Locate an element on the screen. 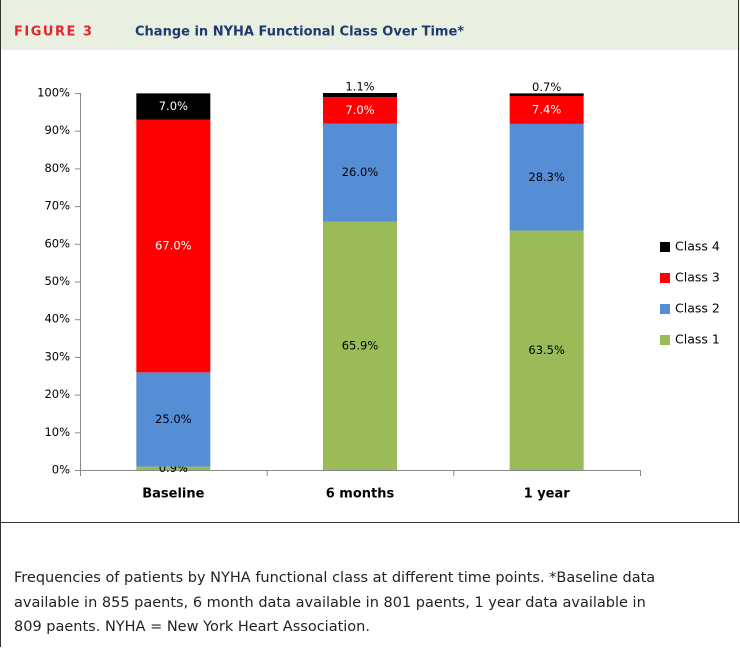 This screenshot has height=651, width=740. y-tick-label: 50% is located at coordinates (57, 281).